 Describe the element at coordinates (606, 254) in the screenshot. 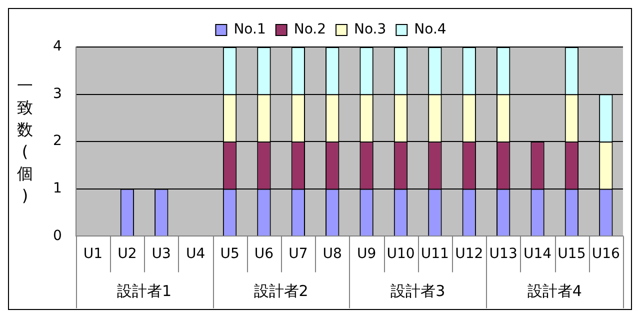

I see `x-tick-label: U16` at that location.